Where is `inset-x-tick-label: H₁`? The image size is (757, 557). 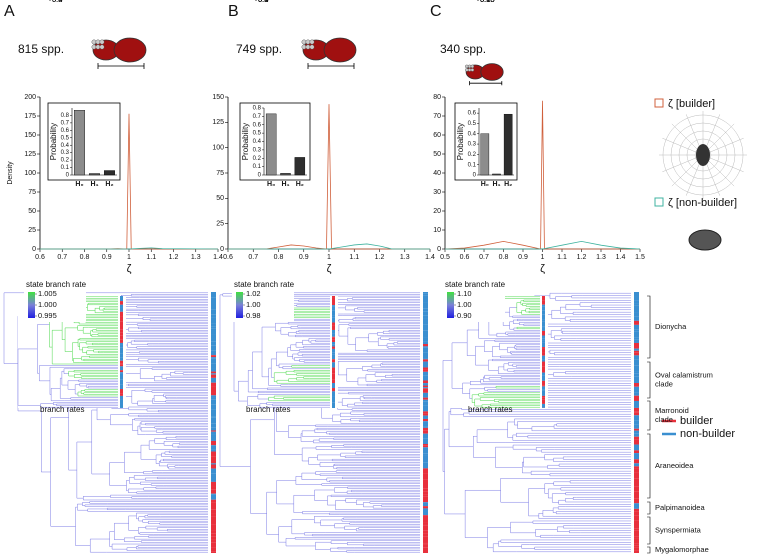
inset-x-tick-label: H₁ is located at coordinates (286, 184).